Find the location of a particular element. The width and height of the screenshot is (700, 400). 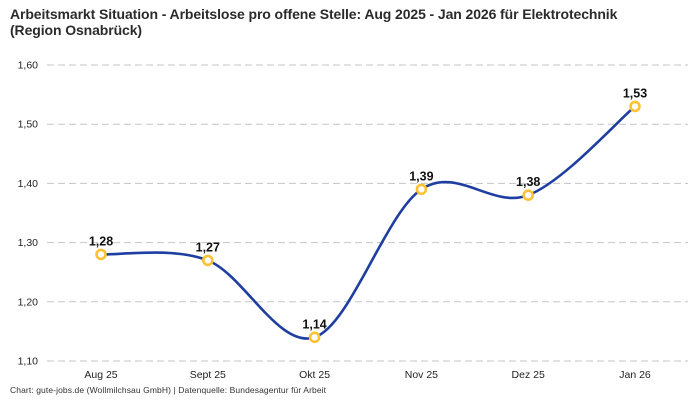

x-tick-label: Aug 25 is located at coordinates (100, 375).